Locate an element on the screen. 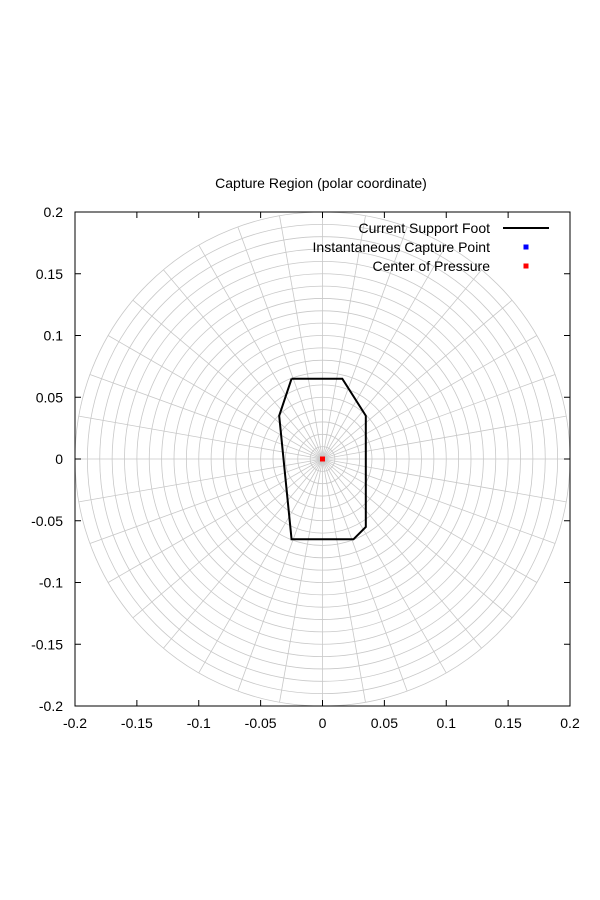 The image size is (600, 900). x-tick-label: 0.1 is located at coordinates (447, 723).